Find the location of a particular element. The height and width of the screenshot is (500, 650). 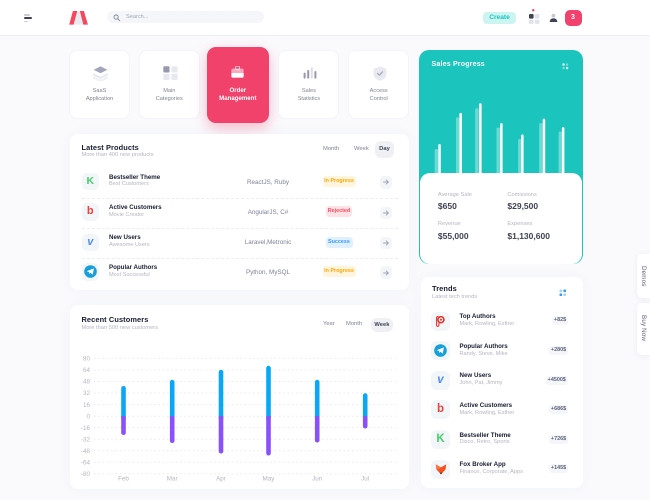

svg-text: 48 is located at coordinates (87, 382).